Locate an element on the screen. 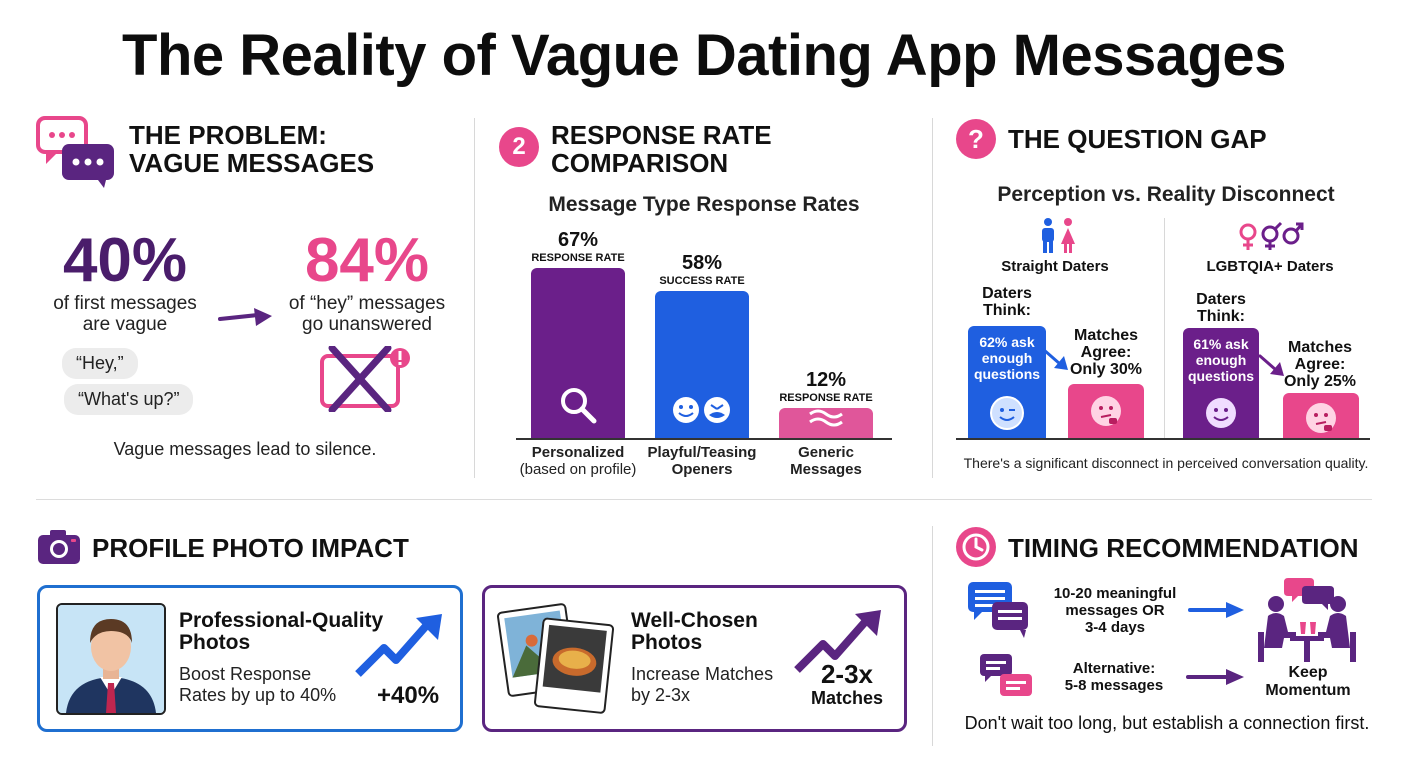 The height and width of the screenshot is (768, 1408). well-chosen-stat-value: 2-3x is located at coordinates (847, 674).